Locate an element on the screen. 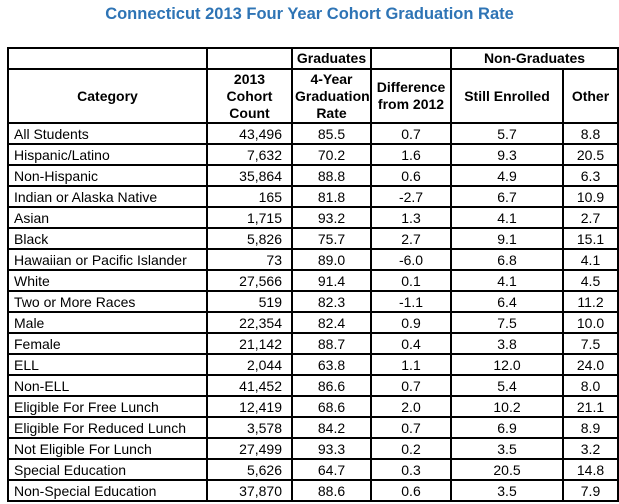  header-group-graduates: Graduates is located at coordinates (331, 58).